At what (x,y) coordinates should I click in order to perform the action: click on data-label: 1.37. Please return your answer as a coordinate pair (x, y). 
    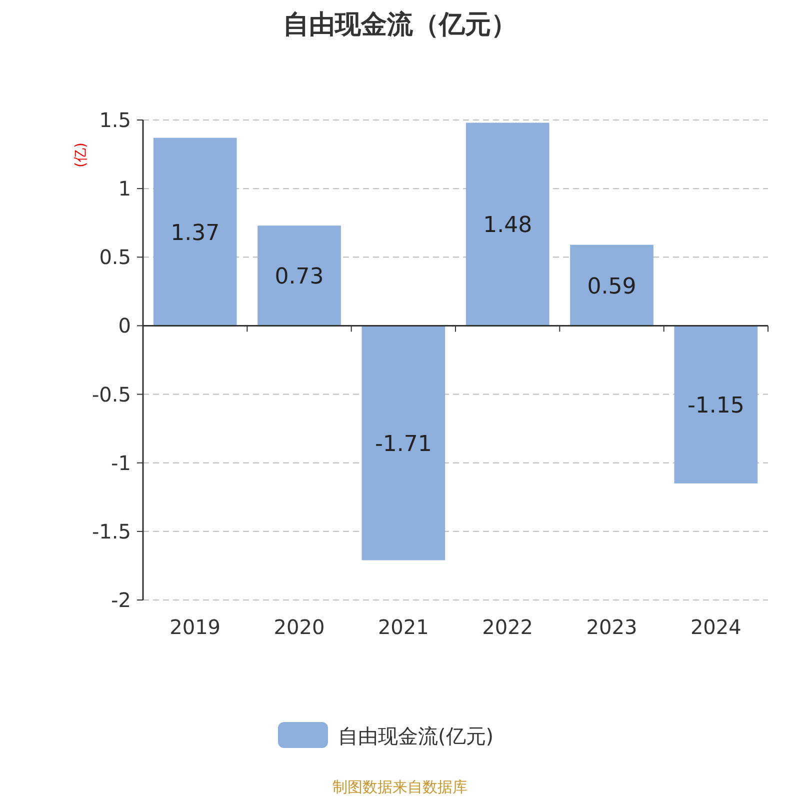
    Looking at the image, I should click on (195, 233).